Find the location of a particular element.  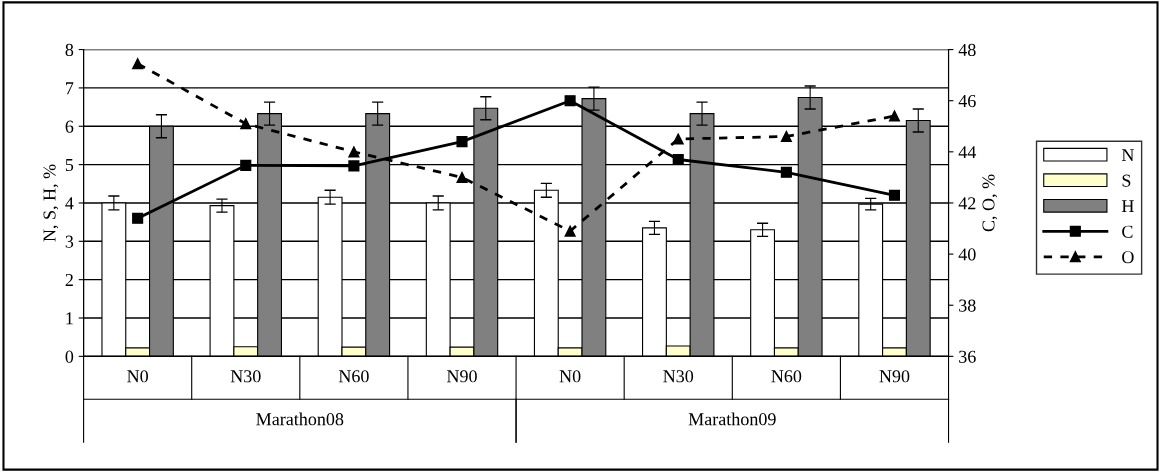

y2-tick-label: 38 is located at coordinates (967, 305).